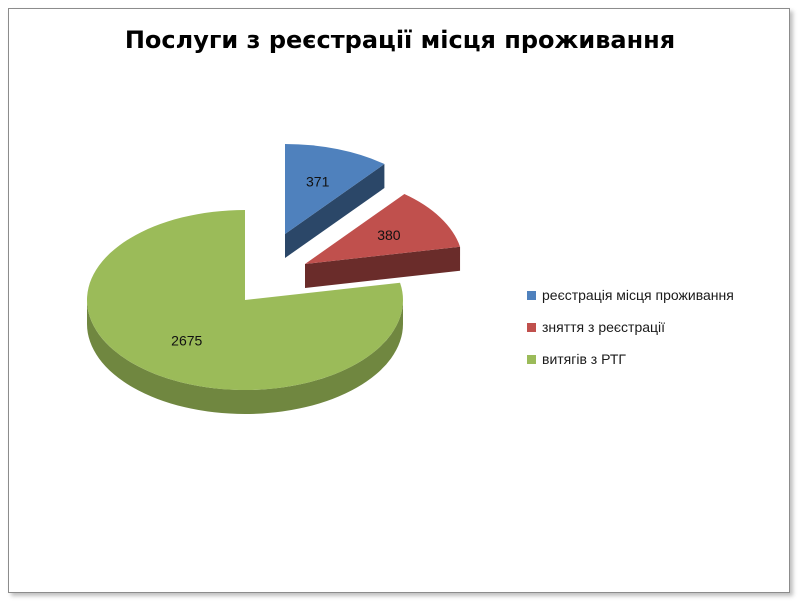 The height and width of the screenshot is (605, 800). What do you see at coordinates (318, 181) in the screenshot?
I see `data-label-registration: 371` at bounding box center [318, 181].